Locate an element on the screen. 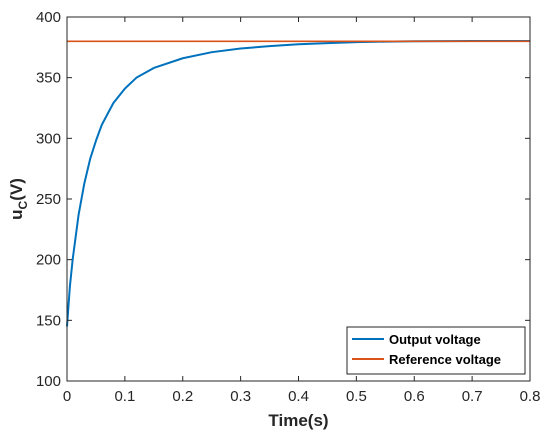 The height and width of the screenshot is (439, 550). x-tick-label: 0.2 is located at coordinates (182, 396).